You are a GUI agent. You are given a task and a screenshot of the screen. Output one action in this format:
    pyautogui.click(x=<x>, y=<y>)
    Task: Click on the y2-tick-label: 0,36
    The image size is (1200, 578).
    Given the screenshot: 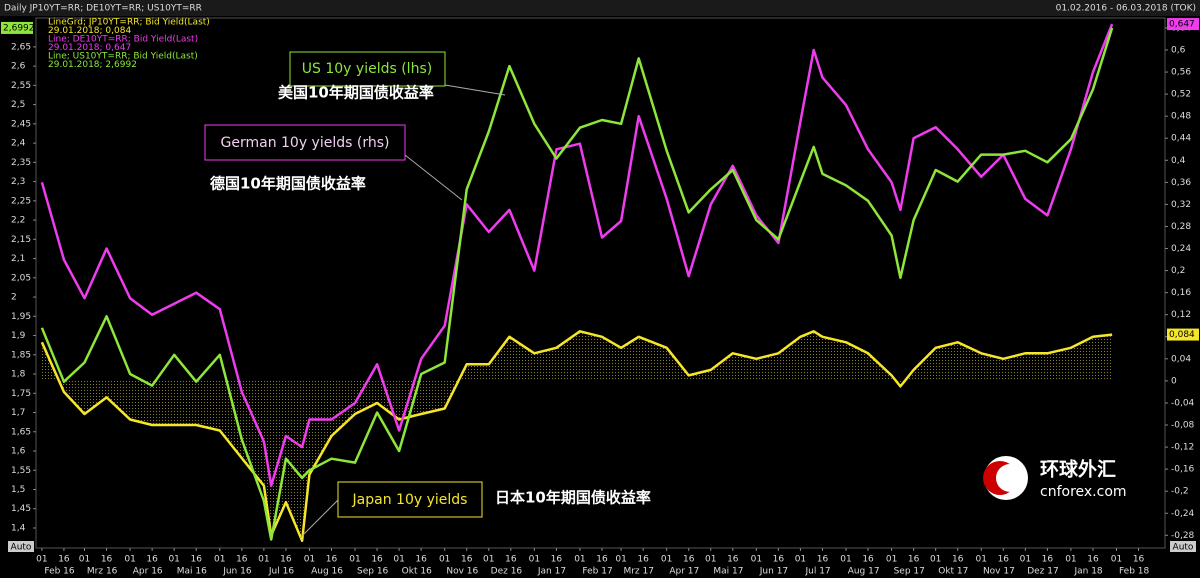 What is the action you would take?
    pyautogui.click(x=1181, y=183)
    